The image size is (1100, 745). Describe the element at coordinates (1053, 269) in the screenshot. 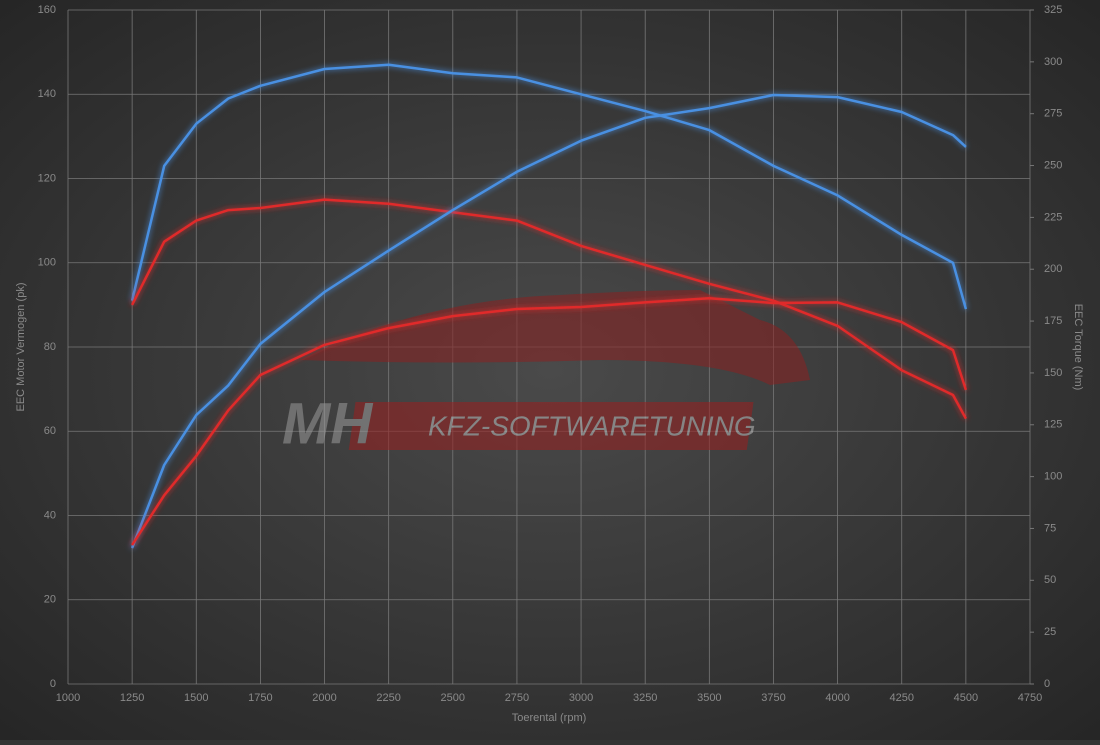

I see `y2-tick-label: 200` at that location.